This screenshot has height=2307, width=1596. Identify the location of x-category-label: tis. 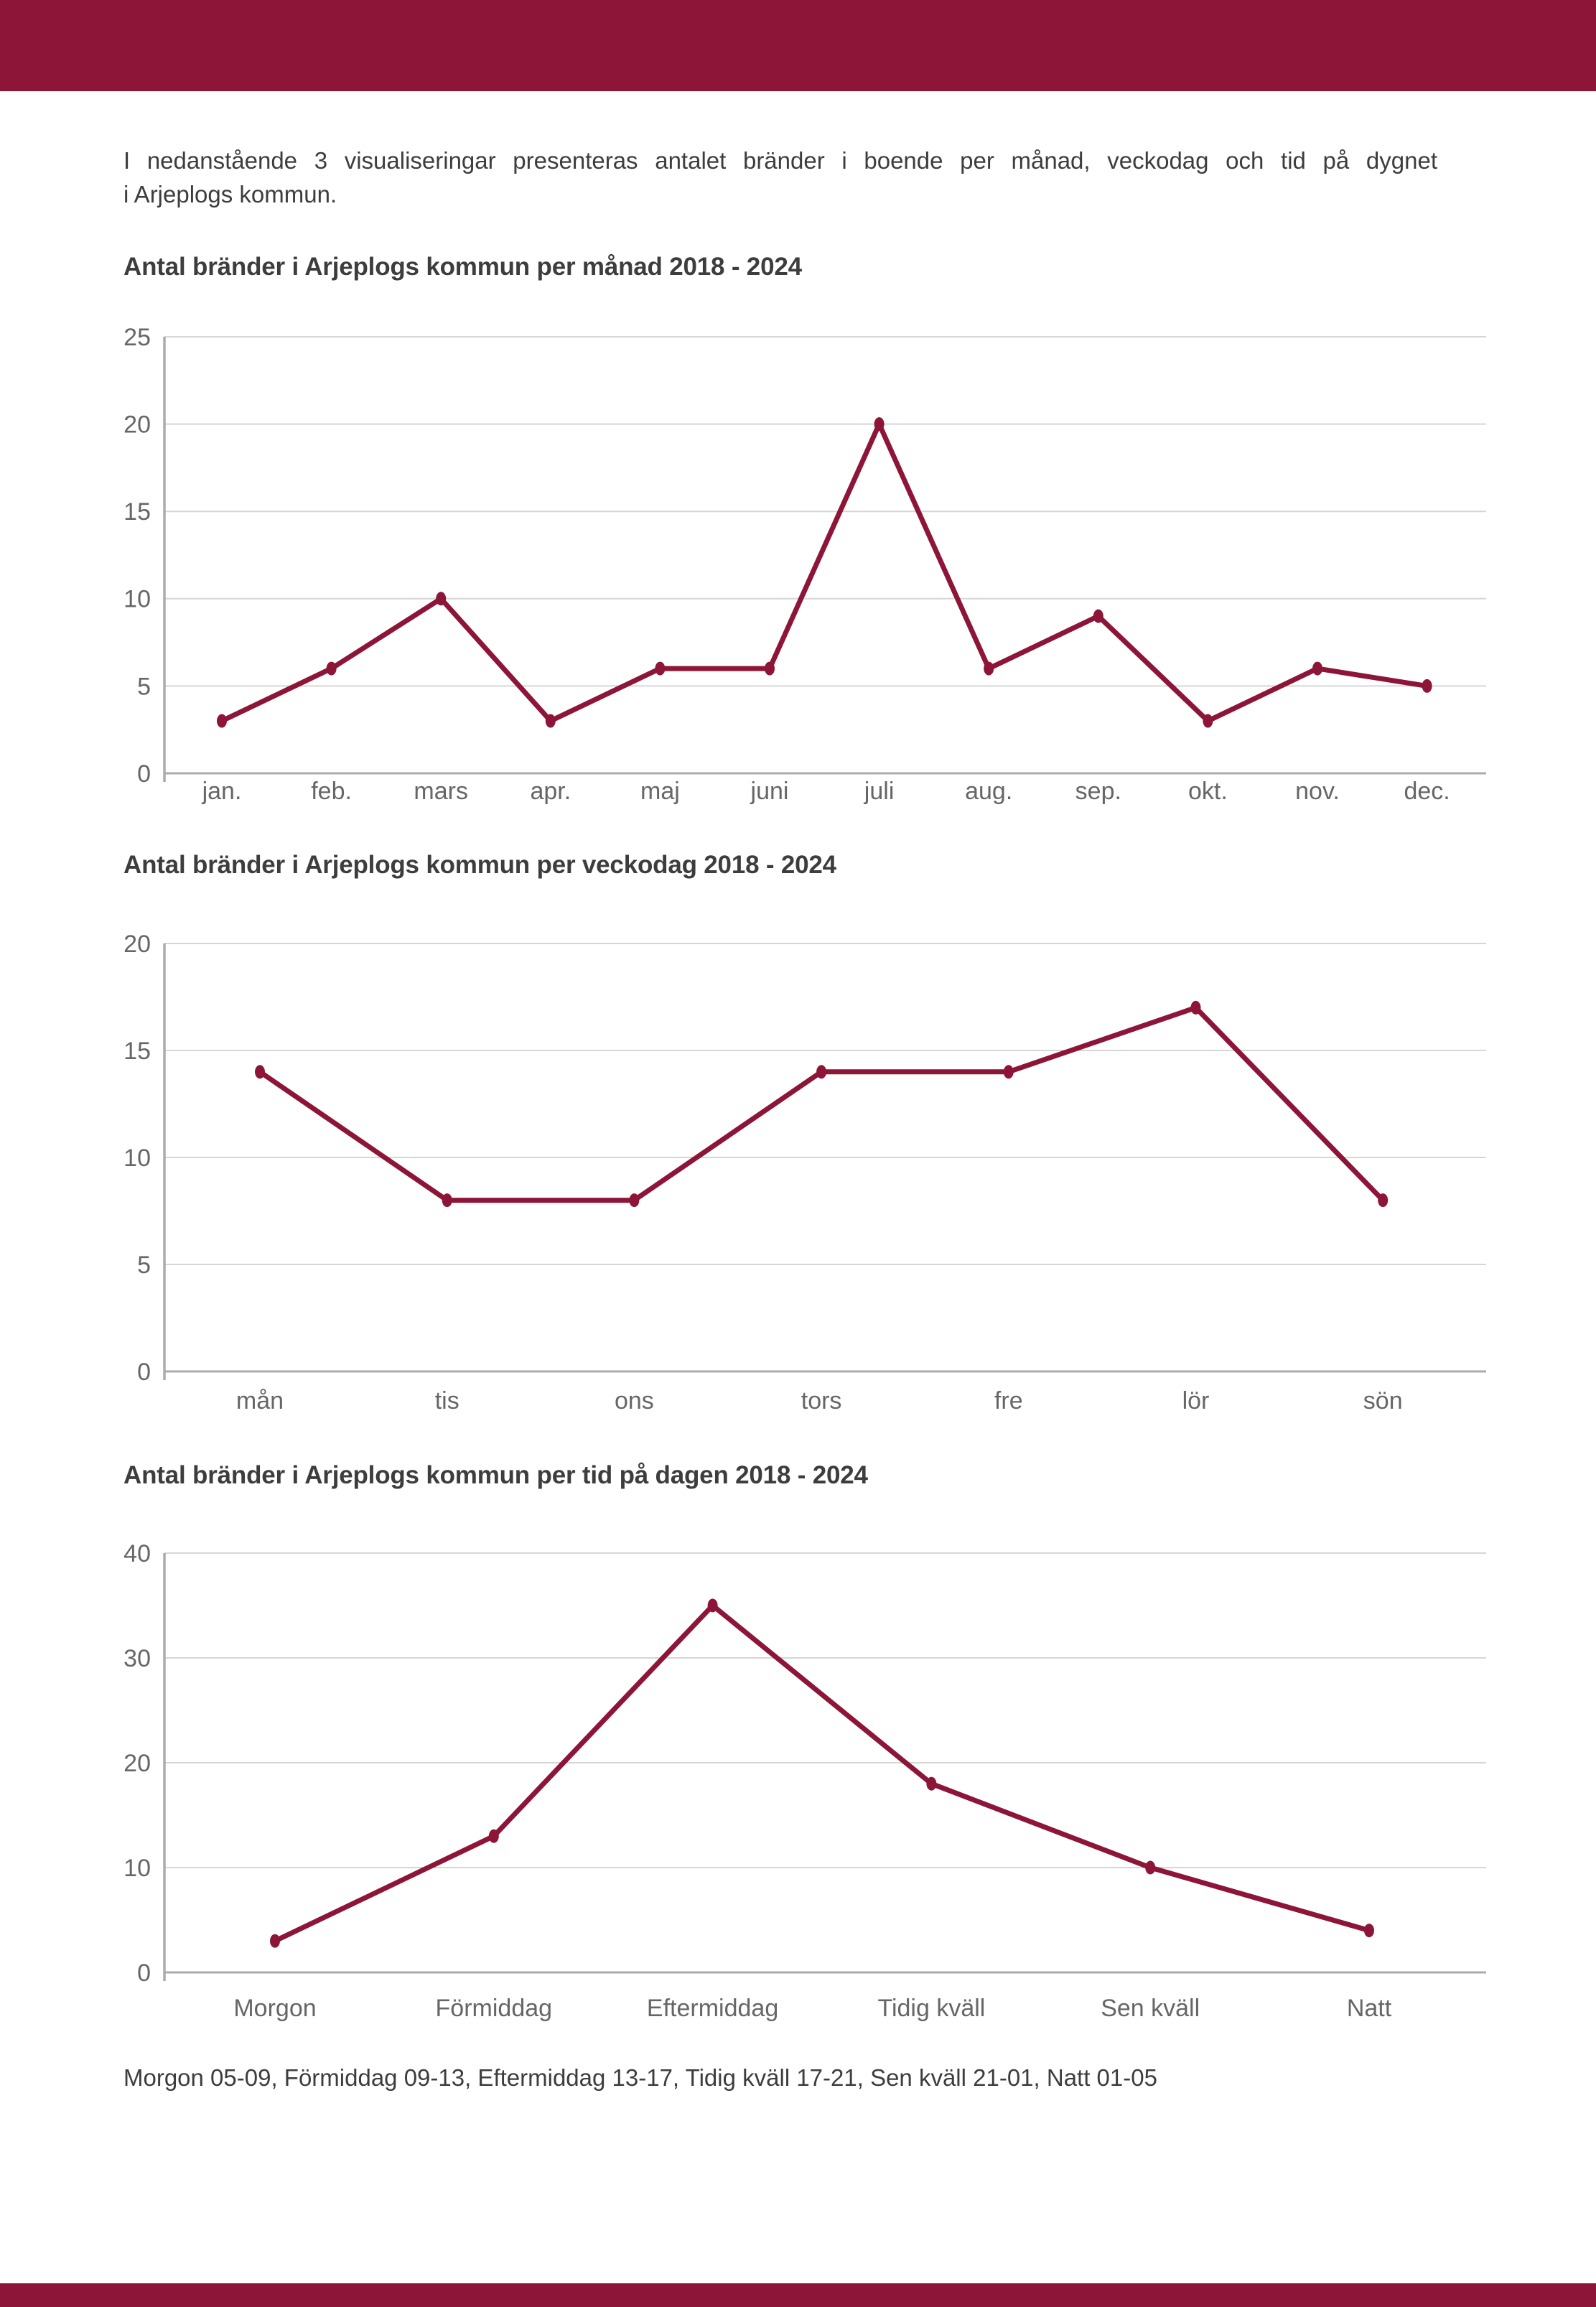
(447, 1401).